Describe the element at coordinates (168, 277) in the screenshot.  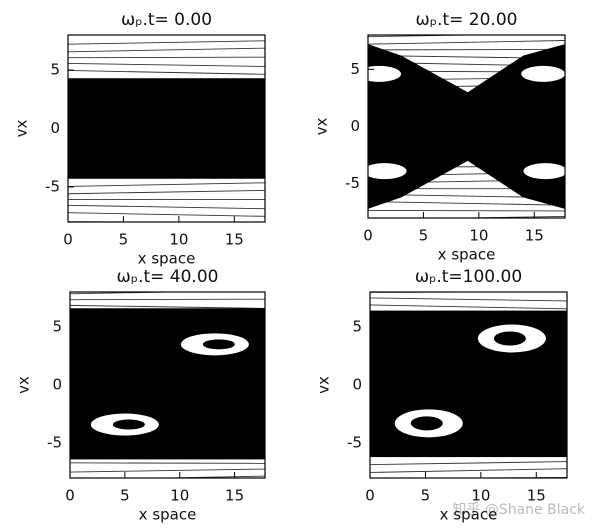
I see `panel-title: ωₚ.t= 40.00` at that location.